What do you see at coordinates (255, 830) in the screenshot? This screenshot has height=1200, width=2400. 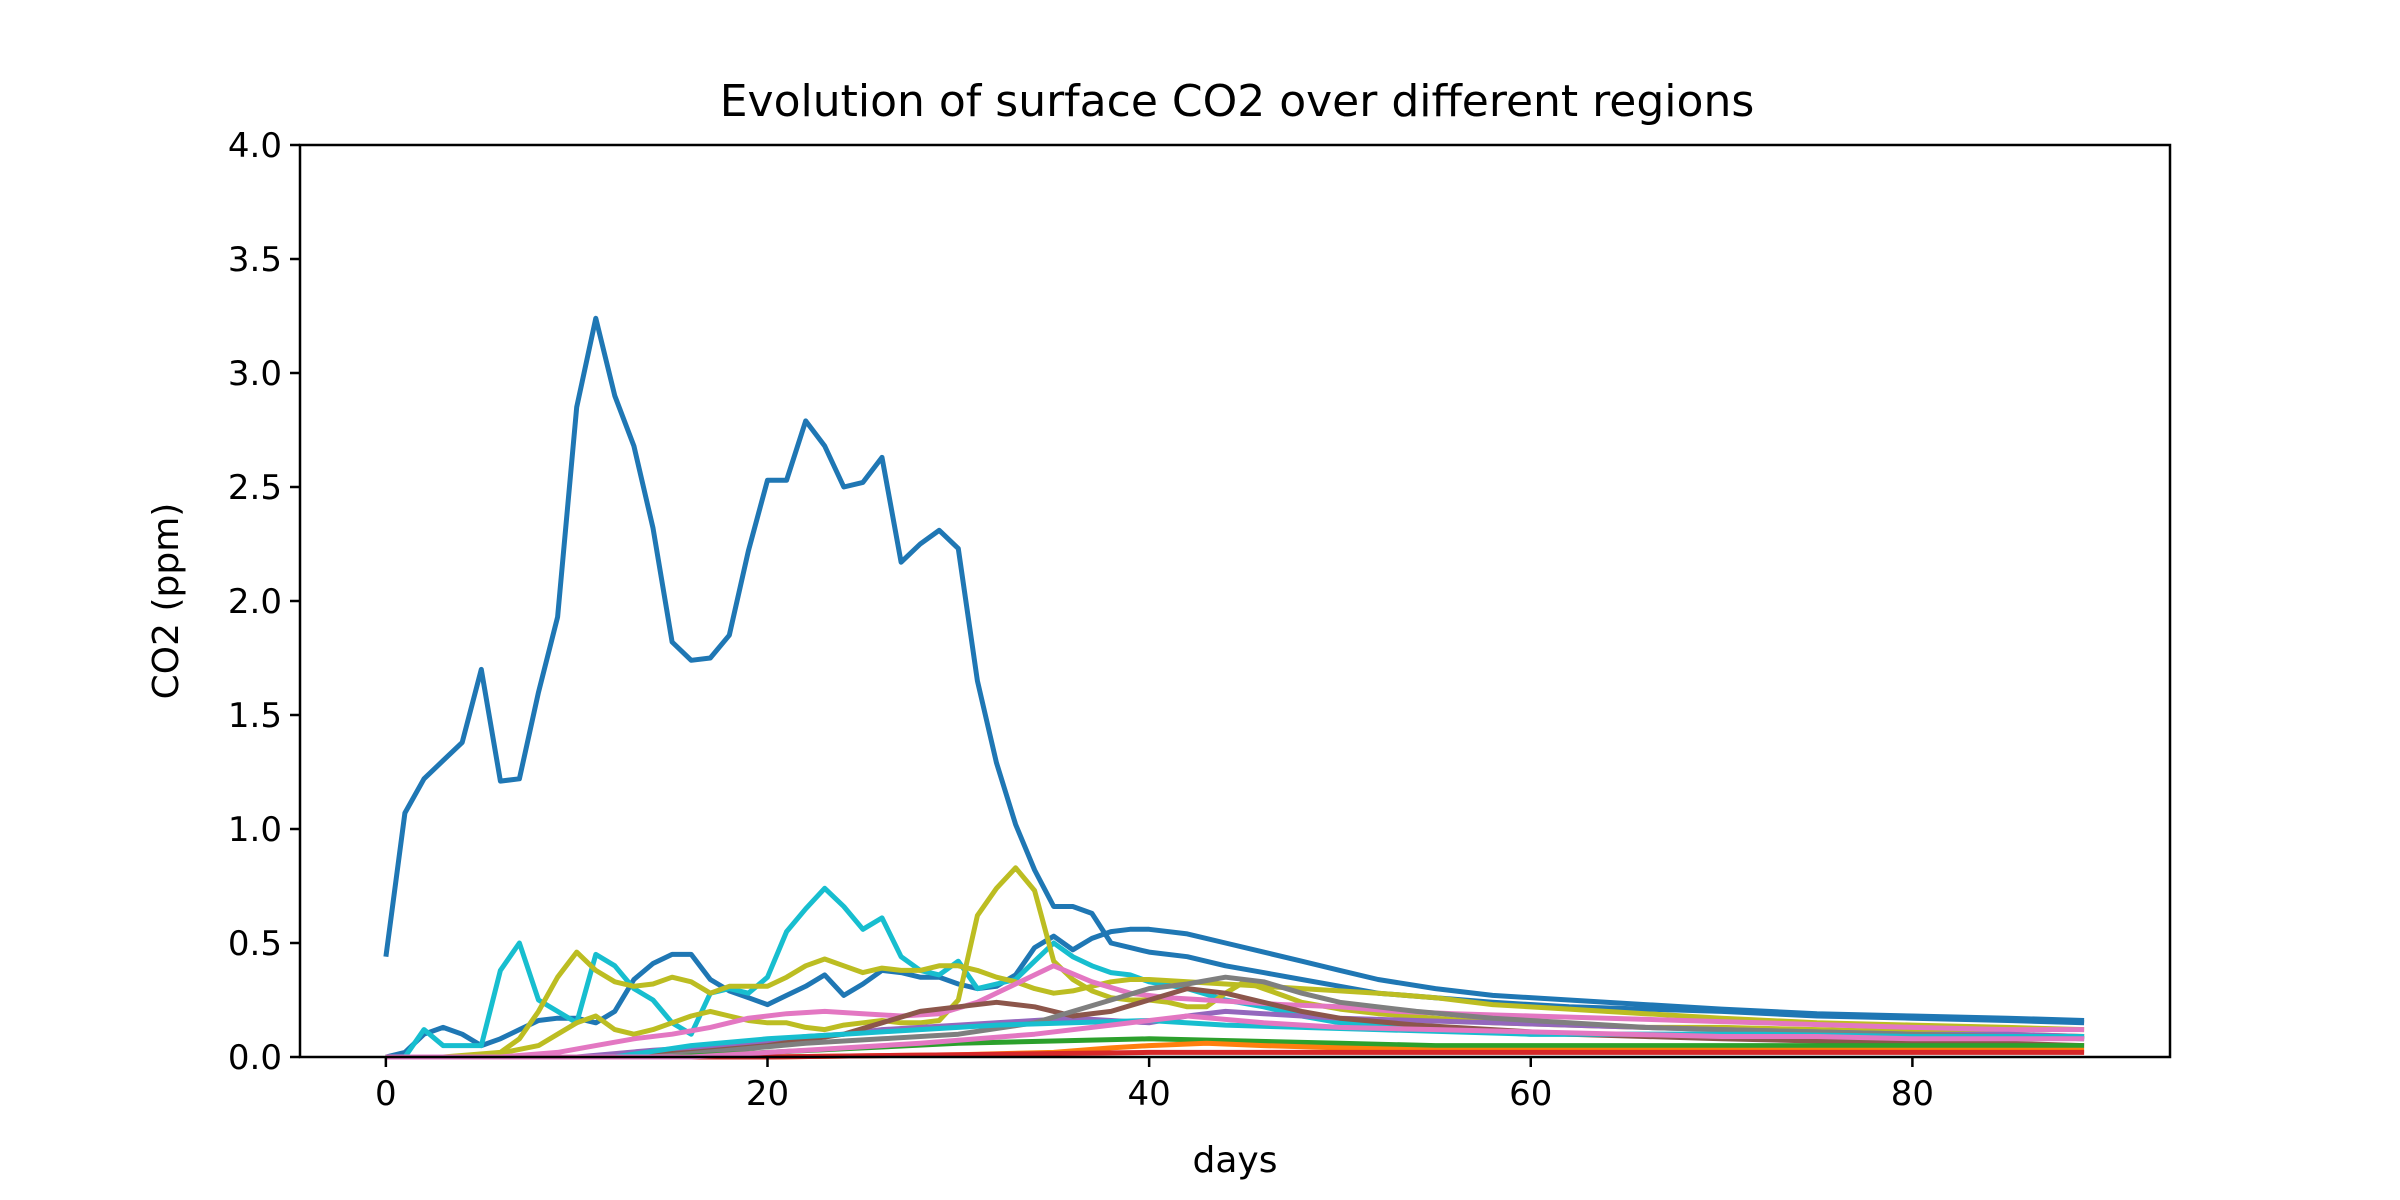 I see `y-tick-label: 1.0` at bounding box center [255, 830].